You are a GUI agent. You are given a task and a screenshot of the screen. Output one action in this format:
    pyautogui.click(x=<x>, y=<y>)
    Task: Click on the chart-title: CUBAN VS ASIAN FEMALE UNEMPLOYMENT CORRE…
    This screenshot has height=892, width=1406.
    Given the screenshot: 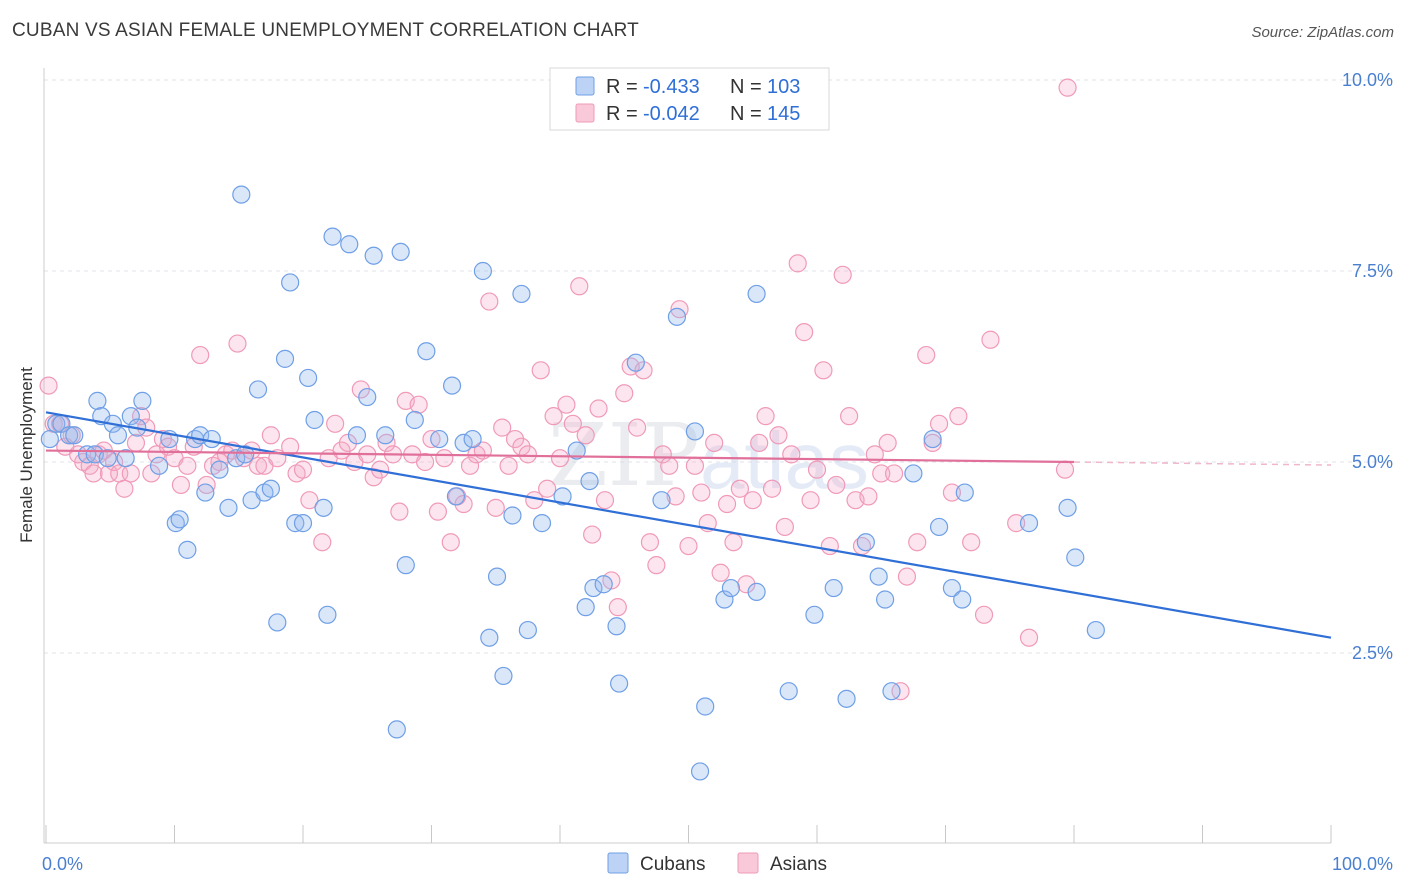 What is the action you would take?
    pyautogui.click(x=325, y=30)
    